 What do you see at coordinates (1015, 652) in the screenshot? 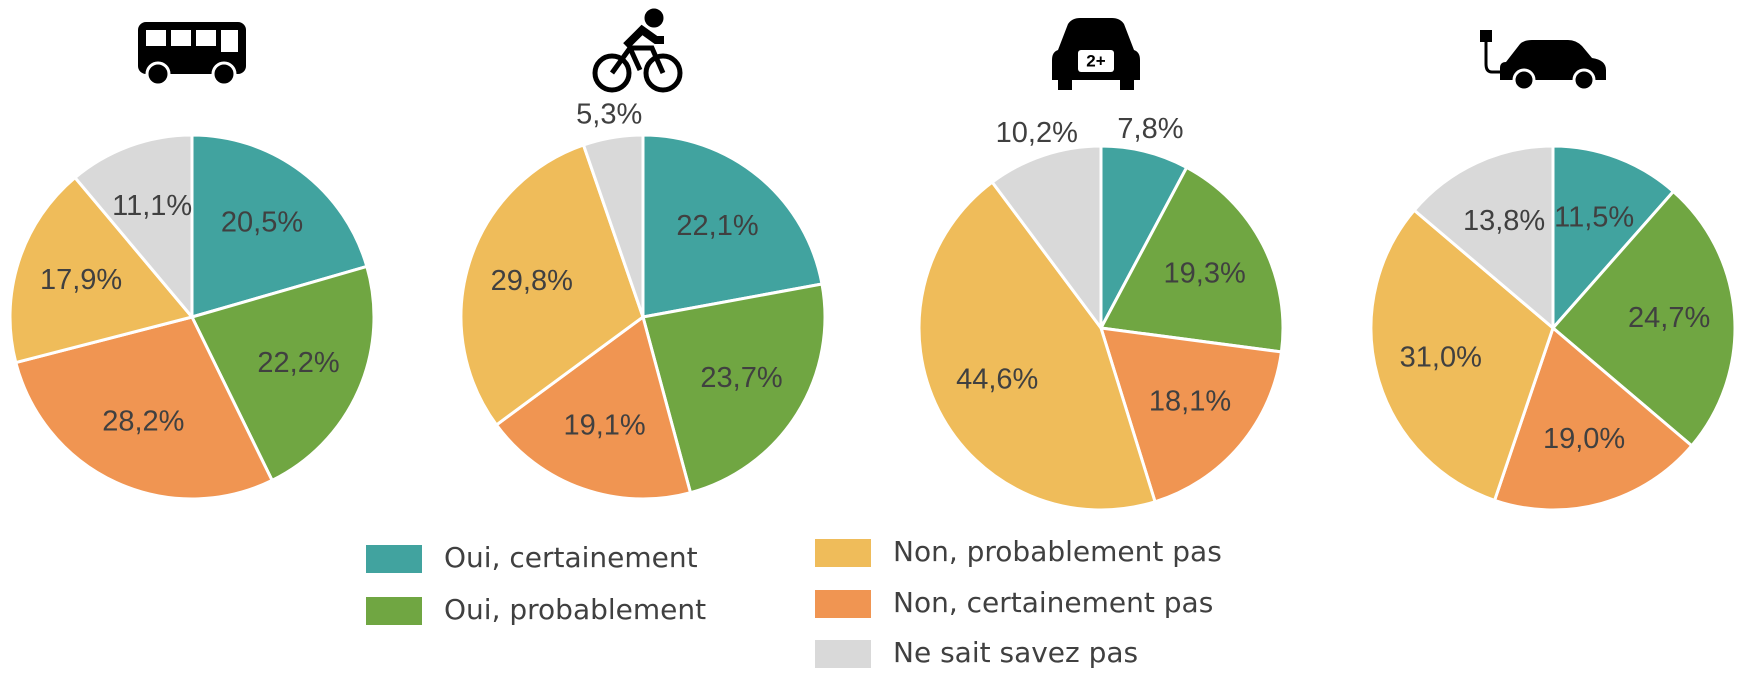
I see `legend-label: Ne sait savez pas` at bounding box center [1015, 652].